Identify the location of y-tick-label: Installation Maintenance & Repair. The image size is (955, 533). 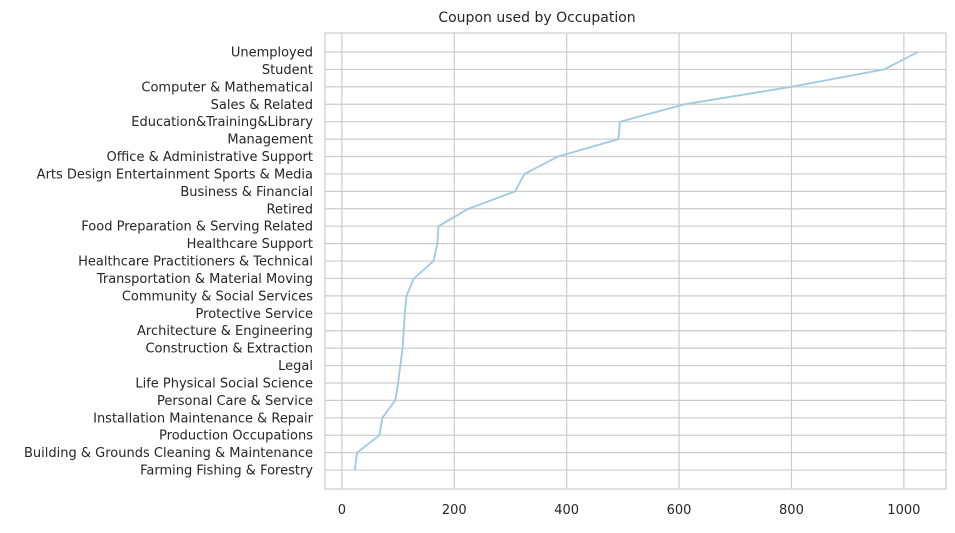
(203, 418).